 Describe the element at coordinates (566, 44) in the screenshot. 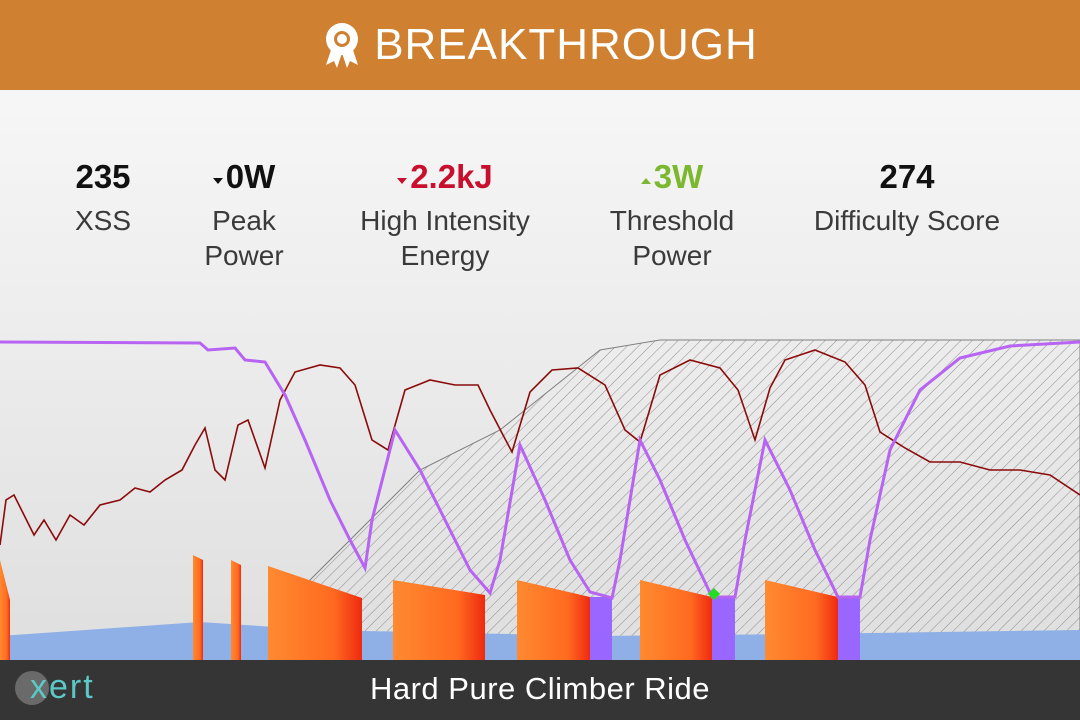

I see `header-title: BREAKTHROUGH` at that location.